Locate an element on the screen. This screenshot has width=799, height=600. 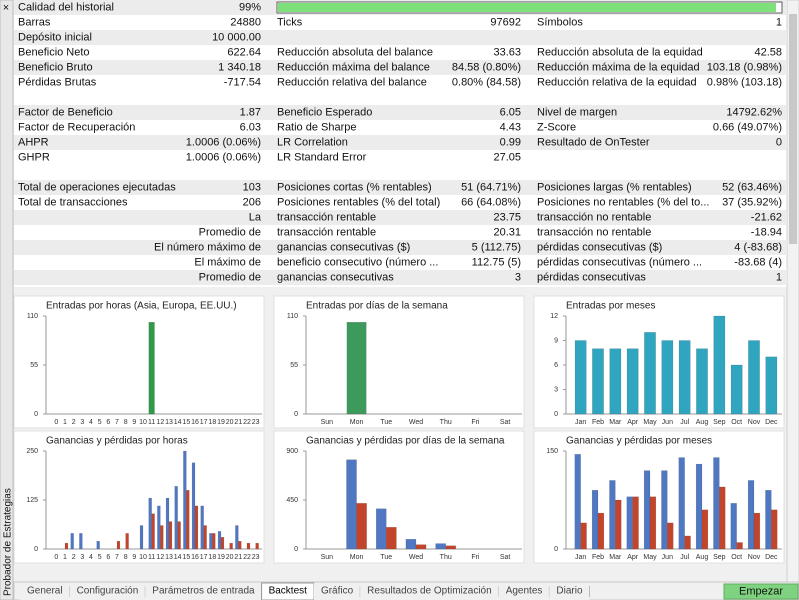
start-button-label: Empezar is located at coordinates (761, 591).